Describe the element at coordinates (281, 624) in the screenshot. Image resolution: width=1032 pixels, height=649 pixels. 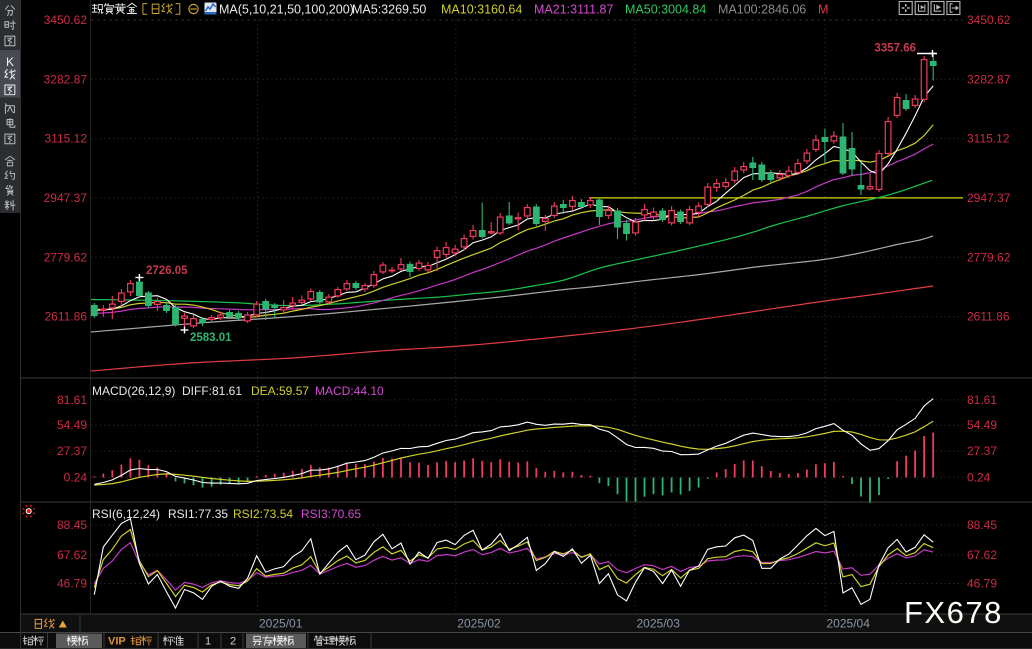
I see `svg-text: 2025/01` at that location.